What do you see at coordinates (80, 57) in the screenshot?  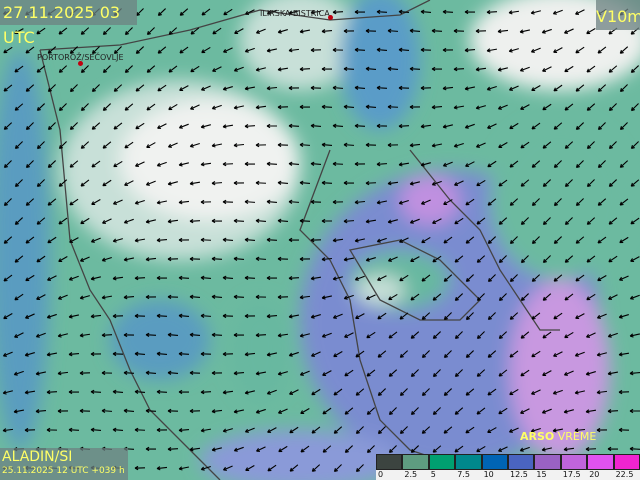 I see `city-label: PORTOROŽ/SEČOVLJE` at bounding box center [80, 57].